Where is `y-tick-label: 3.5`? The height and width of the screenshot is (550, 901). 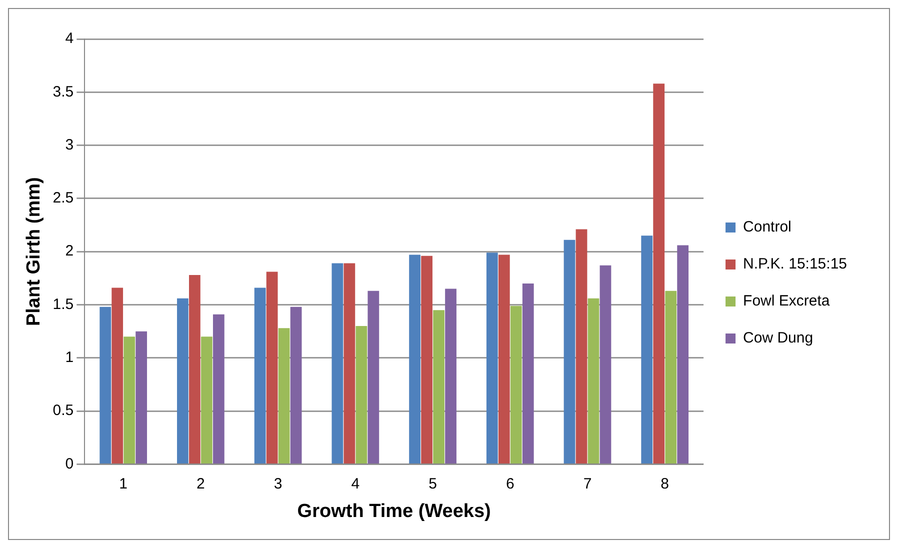 y-tick-label: 3.5 is located at coordinates (63, 91).